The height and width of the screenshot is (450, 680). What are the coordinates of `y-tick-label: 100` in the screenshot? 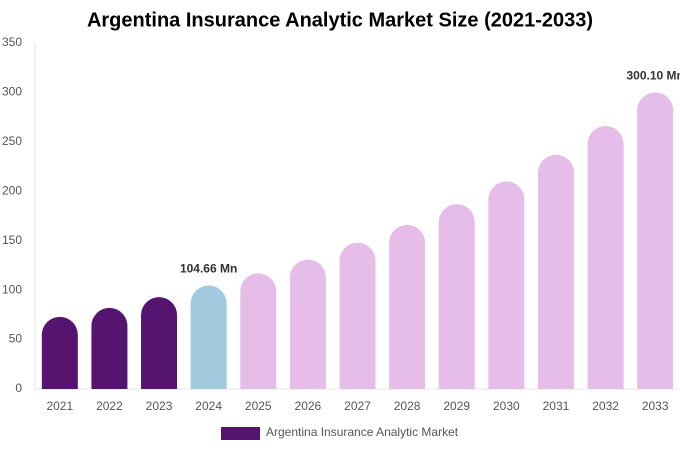 It's located at (12, 289).